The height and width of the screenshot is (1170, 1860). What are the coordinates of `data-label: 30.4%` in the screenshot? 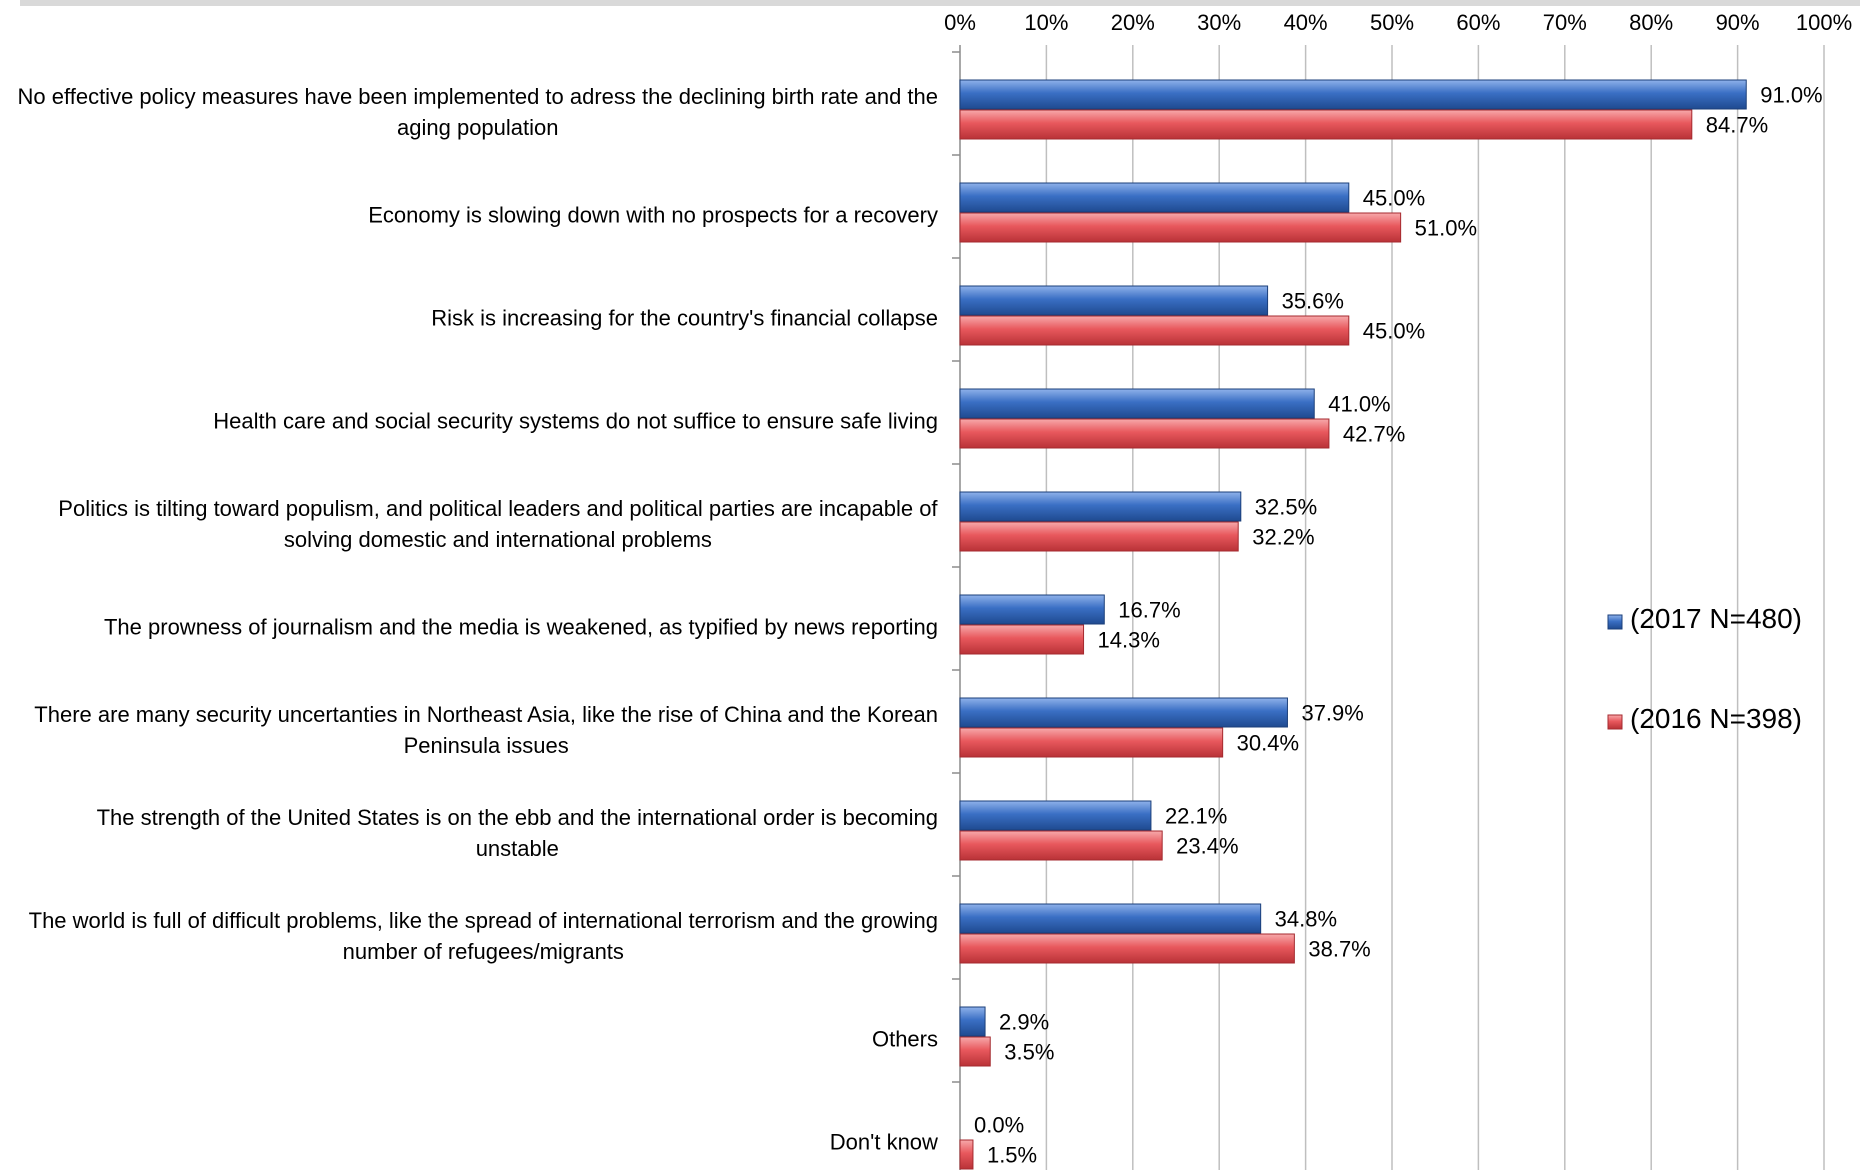 It's located at (1268, 743).